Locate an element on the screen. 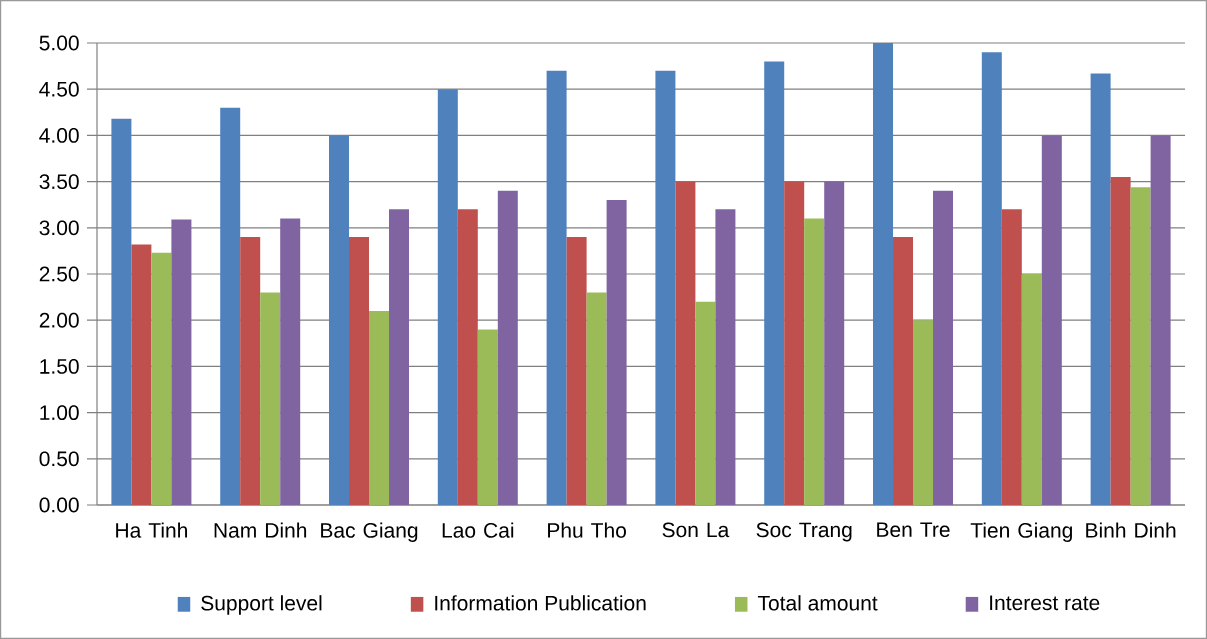  y-tick-label: 4.50 is located at coordinates (59, 89).